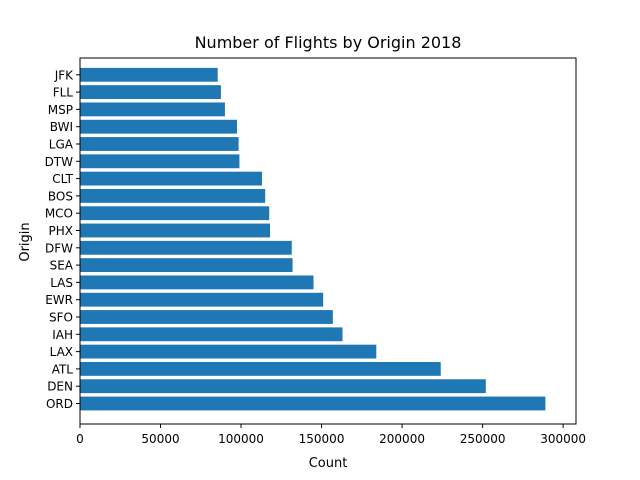 The image size is (640, 480). Describe the element at coordinates (61, 318) in the screenshot. I see `y-tick-label-sfo: SFO` at that location.